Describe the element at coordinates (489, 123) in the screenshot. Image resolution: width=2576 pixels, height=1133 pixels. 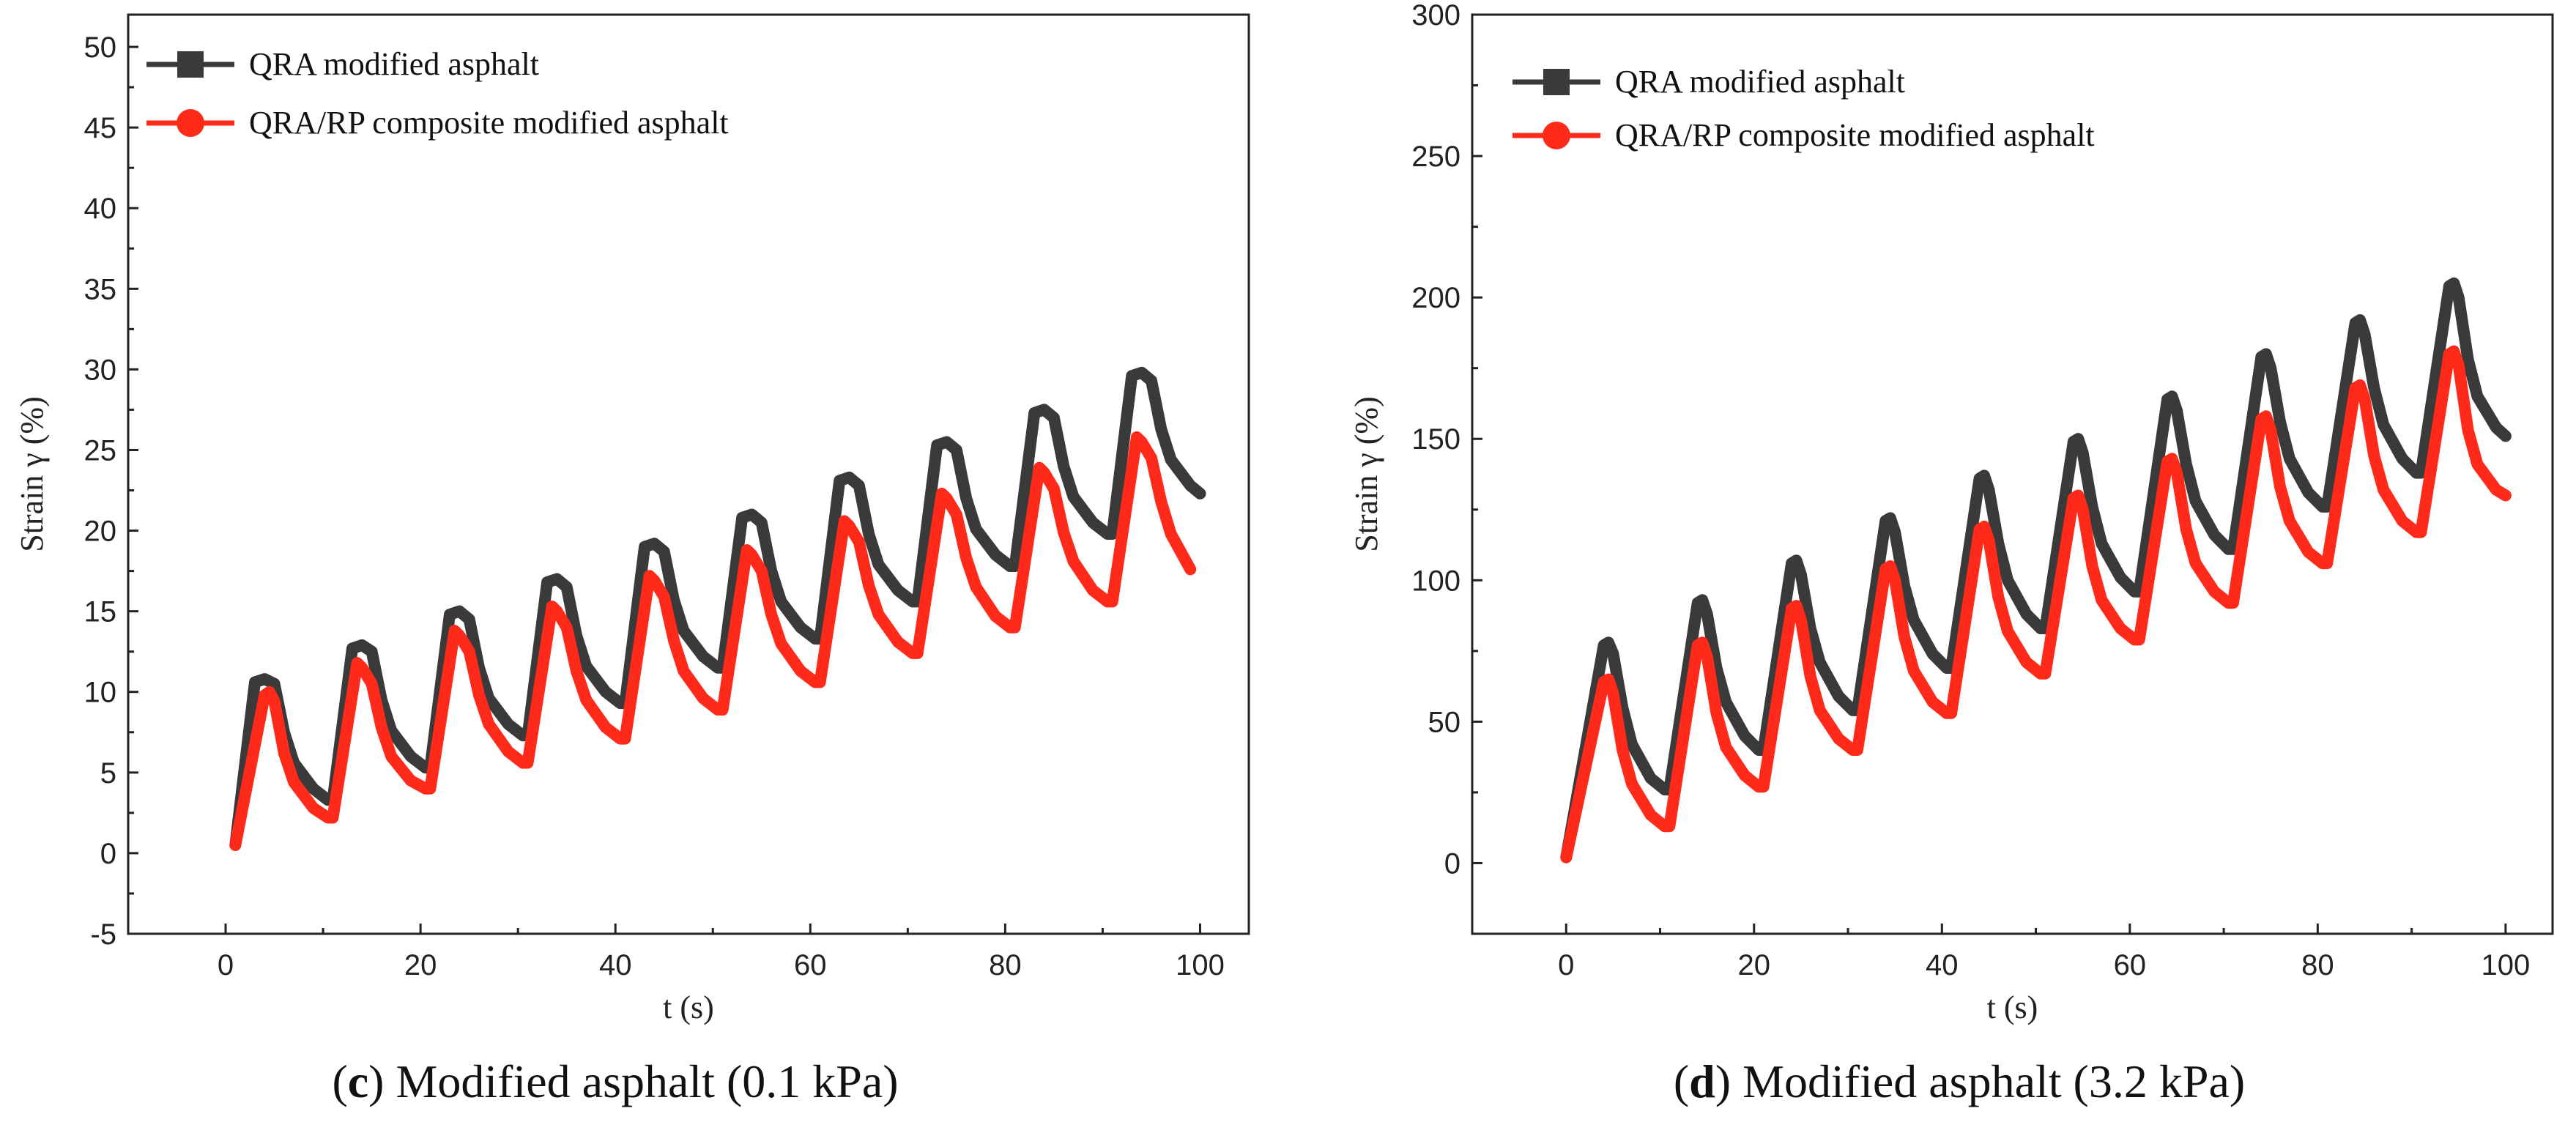
I see `legend-label-2-c: QRA/RP composite modified asphalt` at that location.